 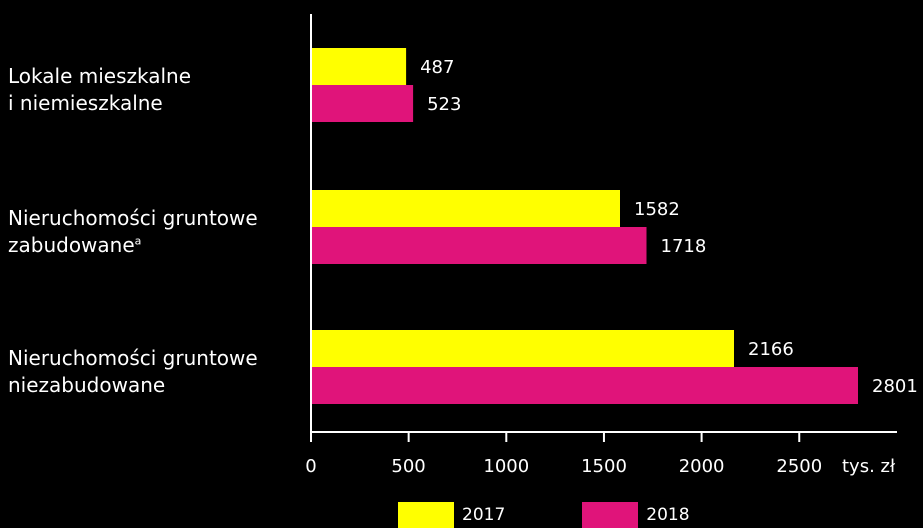 I want to click on x-tick-label: 2500, so click(x=799, y=466).